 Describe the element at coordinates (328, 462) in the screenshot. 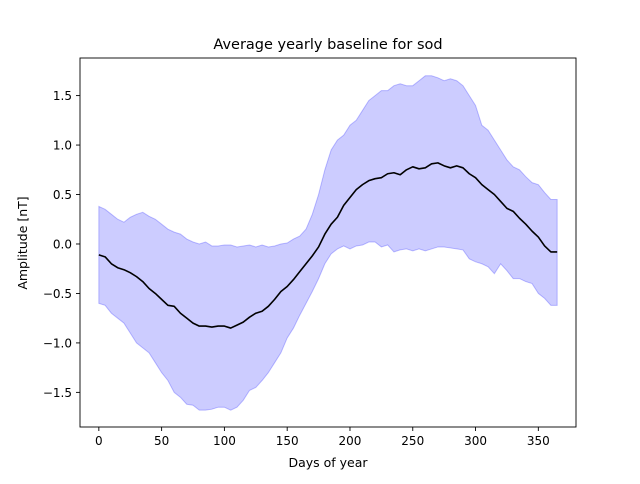

I see `x-axis-label: Days of year` at that location.